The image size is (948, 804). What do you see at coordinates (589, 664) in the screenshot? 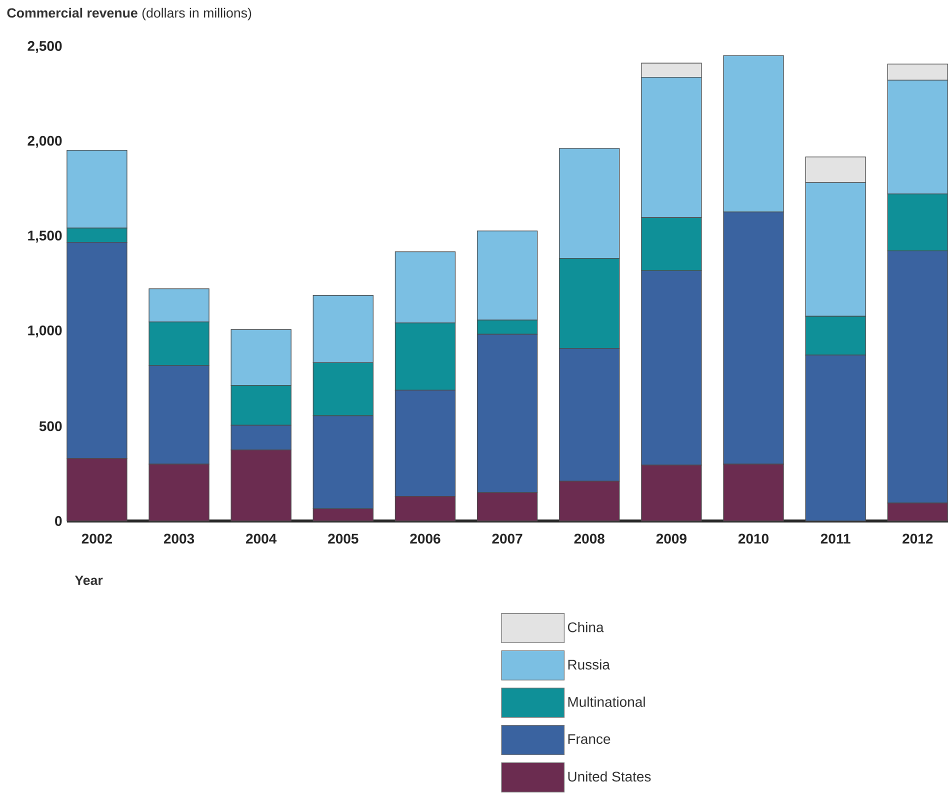
I see `legend-label: Russia` at bounding box center [589, 664].